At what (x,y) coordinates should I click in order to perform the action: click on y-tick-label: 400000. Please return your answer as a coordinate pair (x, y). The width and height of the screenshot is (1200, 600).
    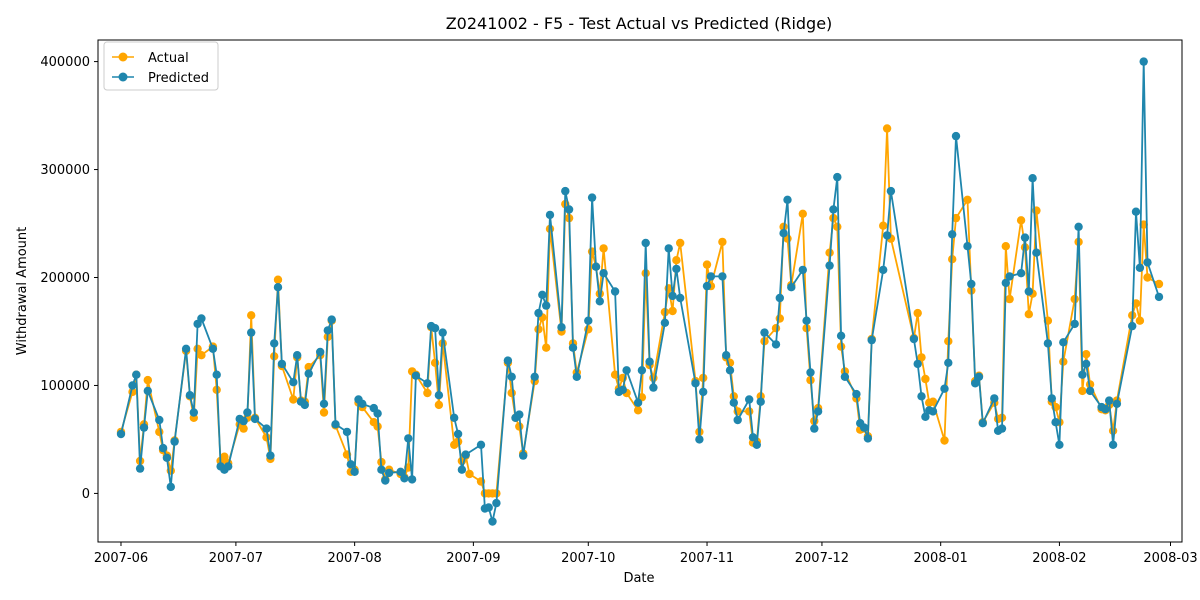
    Looking at the image, I should click on (65, 62).